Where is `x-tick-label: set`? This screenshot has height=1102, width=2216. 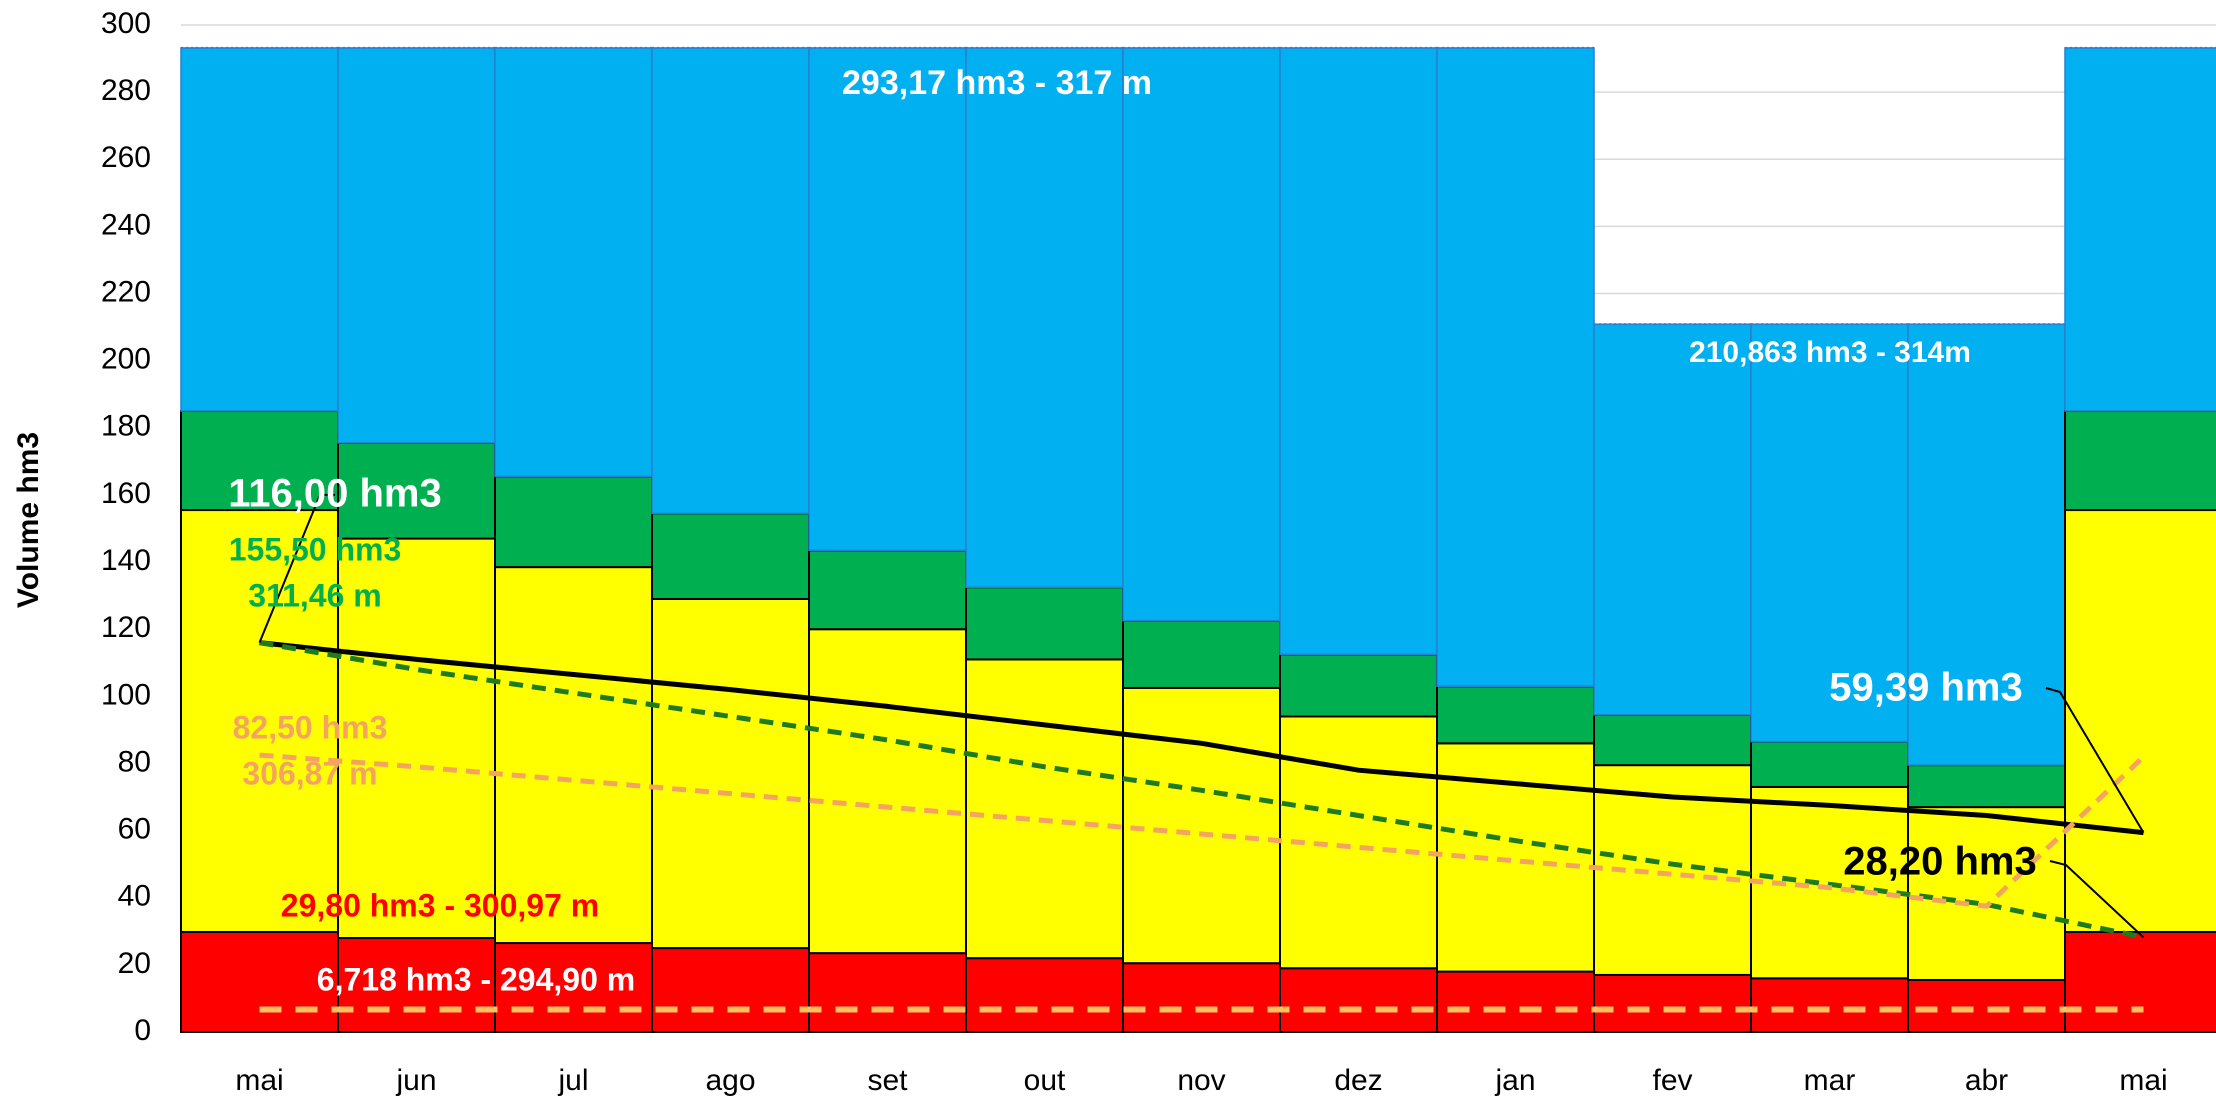 x-tick-label: set is located at coordinates (887, 1080).